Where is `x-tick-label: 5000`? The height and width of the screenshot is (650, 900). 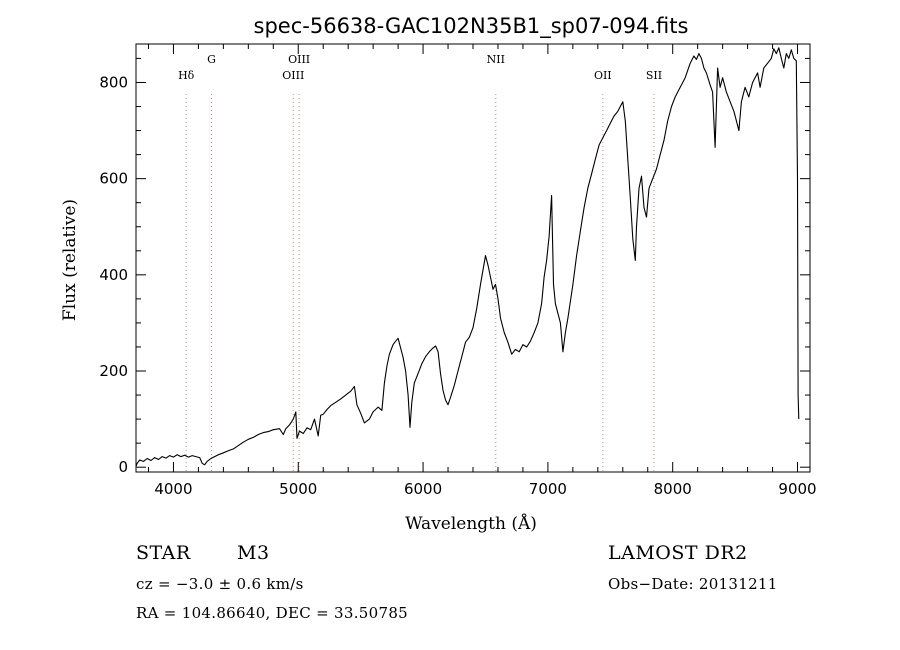 x-tick-label: 5000 is located at coordinates (298, 489).